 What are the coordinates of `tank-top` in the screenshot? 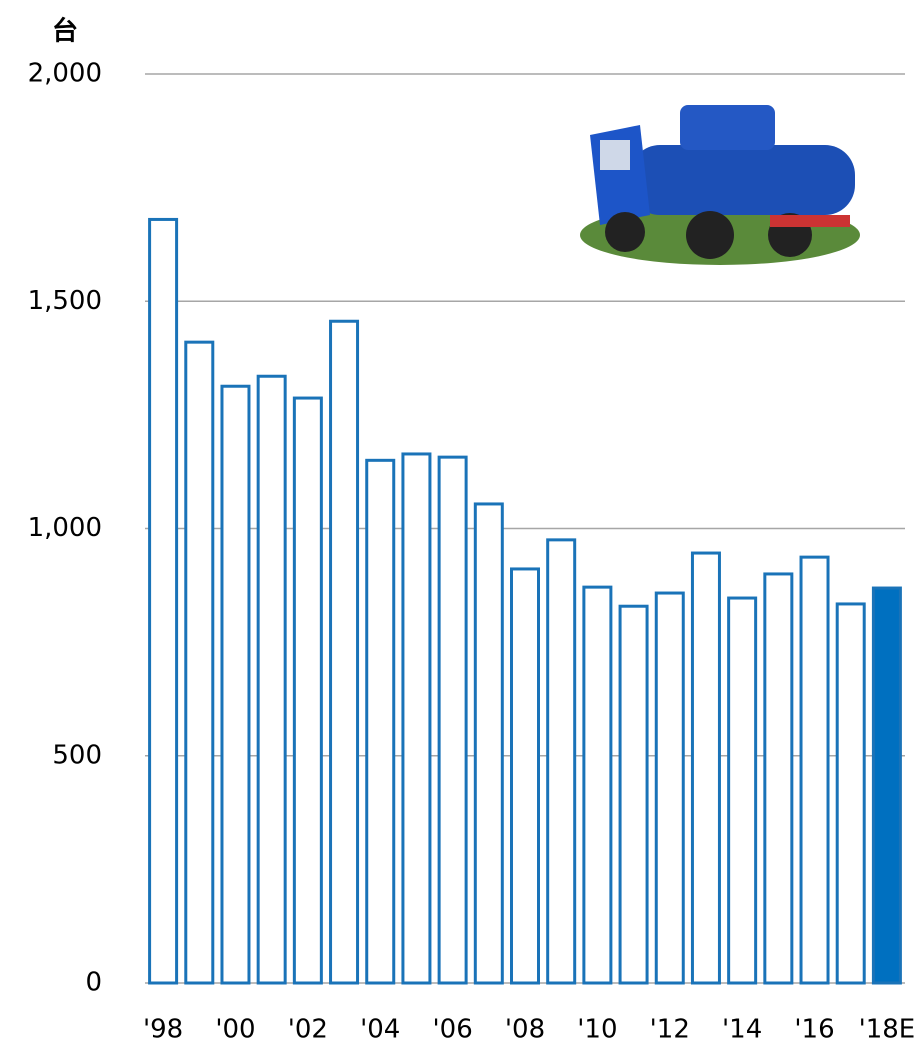 It's located at (727, 127).